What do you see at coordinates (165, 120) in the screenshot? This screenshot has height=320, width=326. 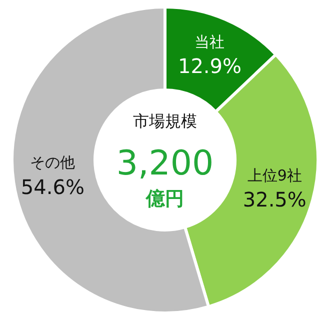 I see `text: 市場規模` at bounding box center [165, 120].